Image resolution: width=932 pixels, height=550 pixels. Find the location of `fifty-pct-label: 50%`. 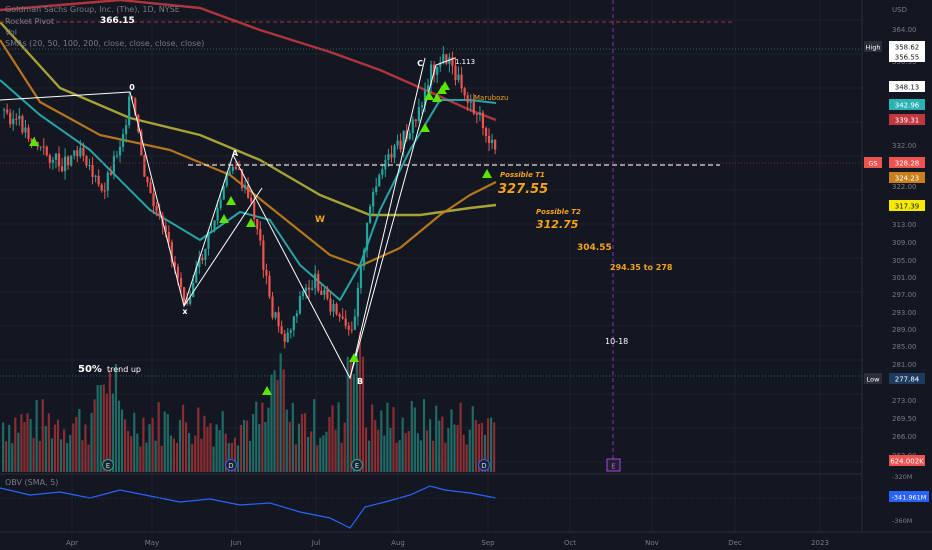

fifty-pct-label: 50% is located at coordinates (90, 369).